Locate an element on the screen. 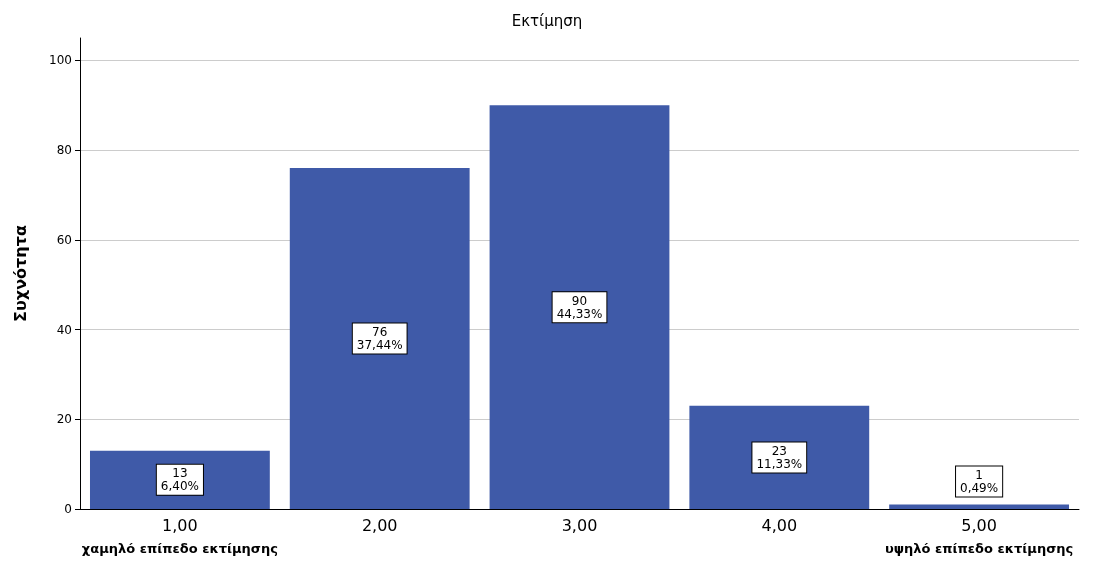 The image size is (1094, 565). text: υψηλό επίπεδο εκτίμησης is located at coordinates (979, 548).